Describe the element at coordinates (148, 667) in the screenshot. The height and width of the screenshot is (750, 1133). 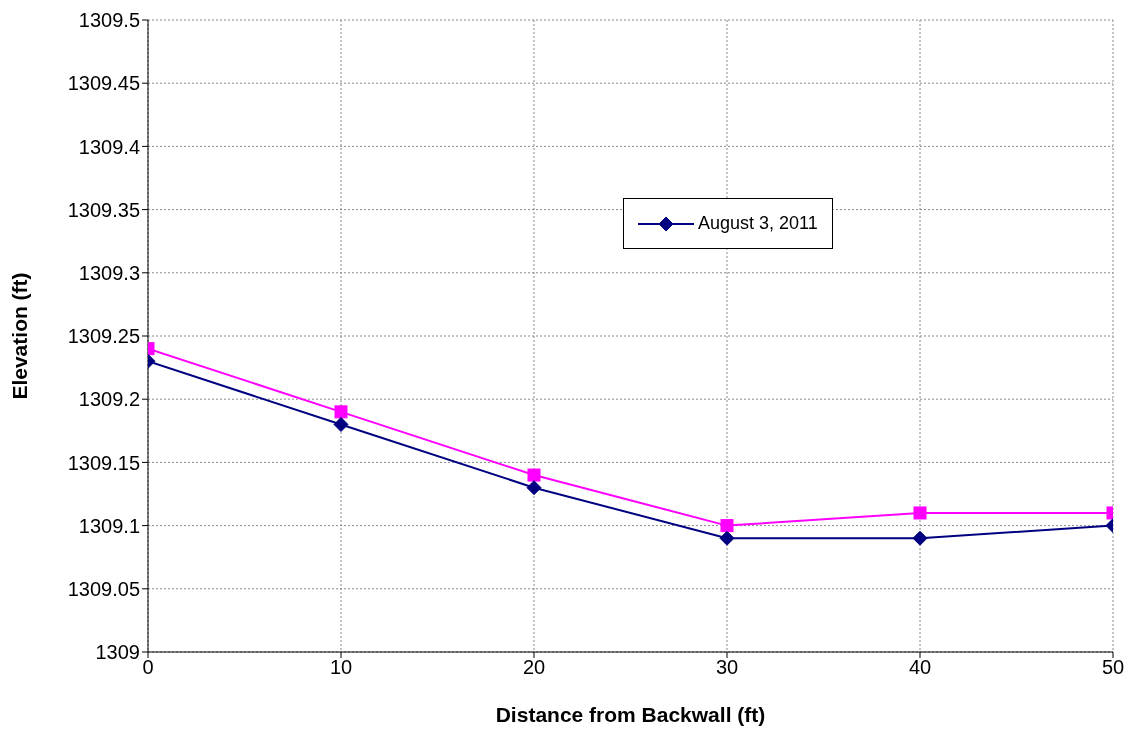
I see `x-tick-label: 0` at that location.